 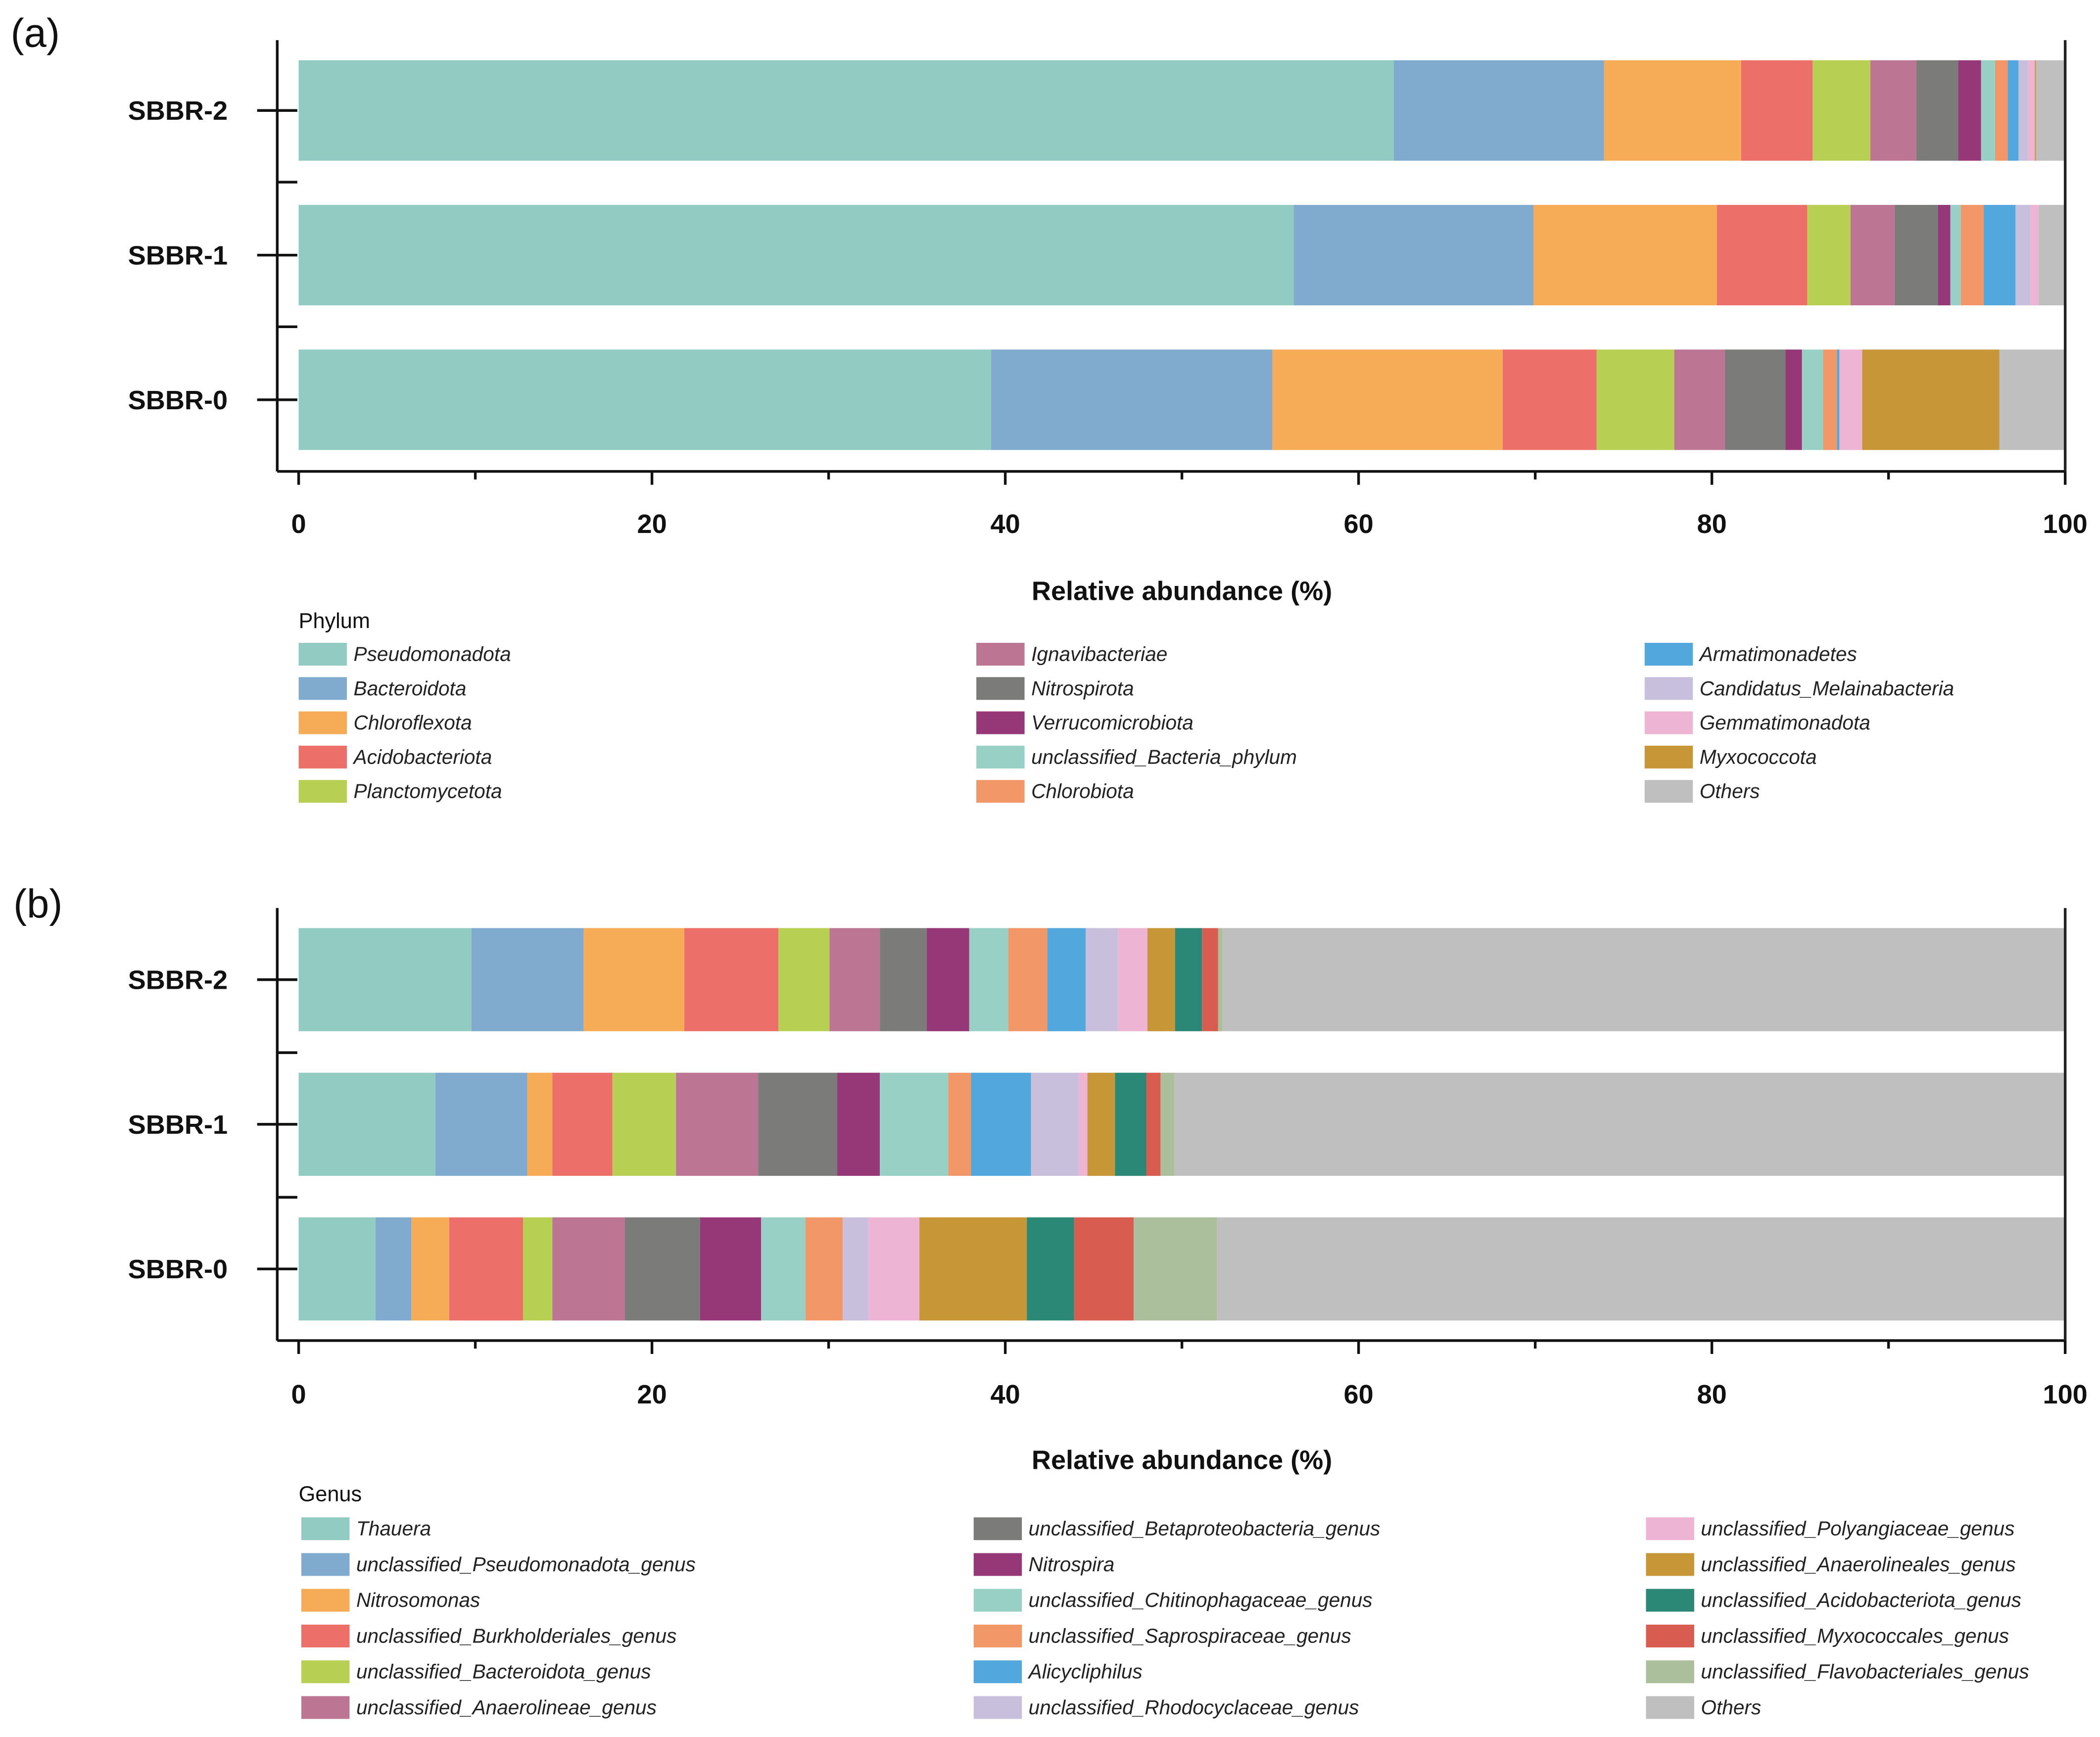 I want to click on legend-label: unclassified_Chitinophagaceae_genus, so click(x=1201, y=1600).